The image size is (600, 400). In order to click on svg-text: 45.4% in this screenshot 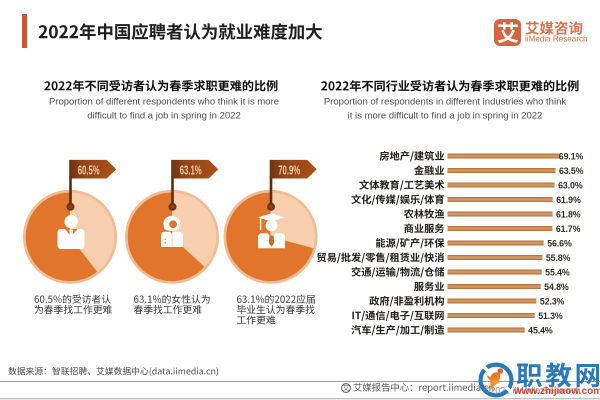, I will do `click(540, 330)`.